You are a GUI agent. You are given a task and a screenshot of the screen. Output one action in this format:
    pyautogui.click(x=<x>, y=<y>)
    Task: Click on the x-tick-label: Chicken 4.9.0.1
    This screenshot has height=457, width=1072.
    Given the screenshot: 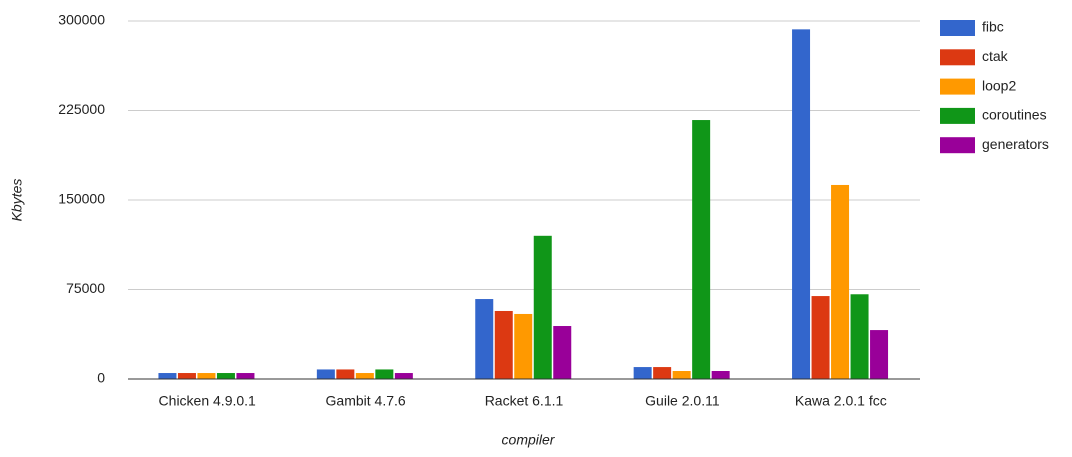 What is the action you would take?
    pyautogui.click(x=207, y=401)
    